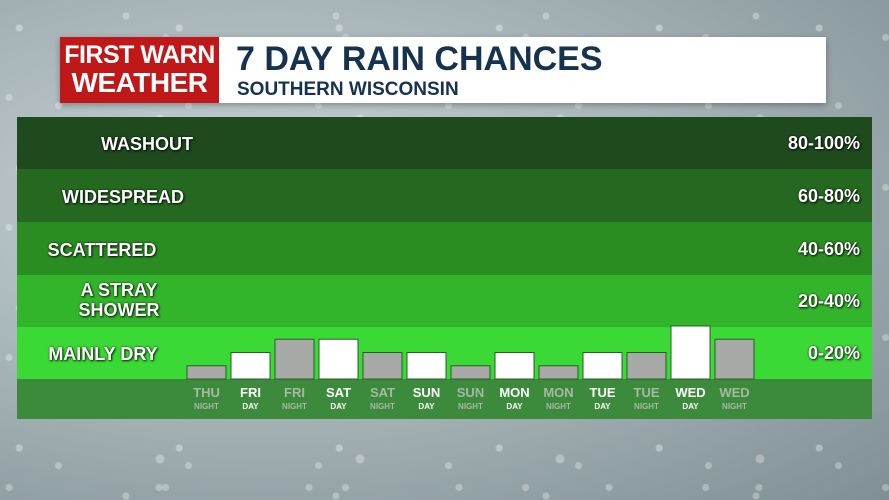  I want to click on band-label-line: MAINLY DRY, so click(103, 354).